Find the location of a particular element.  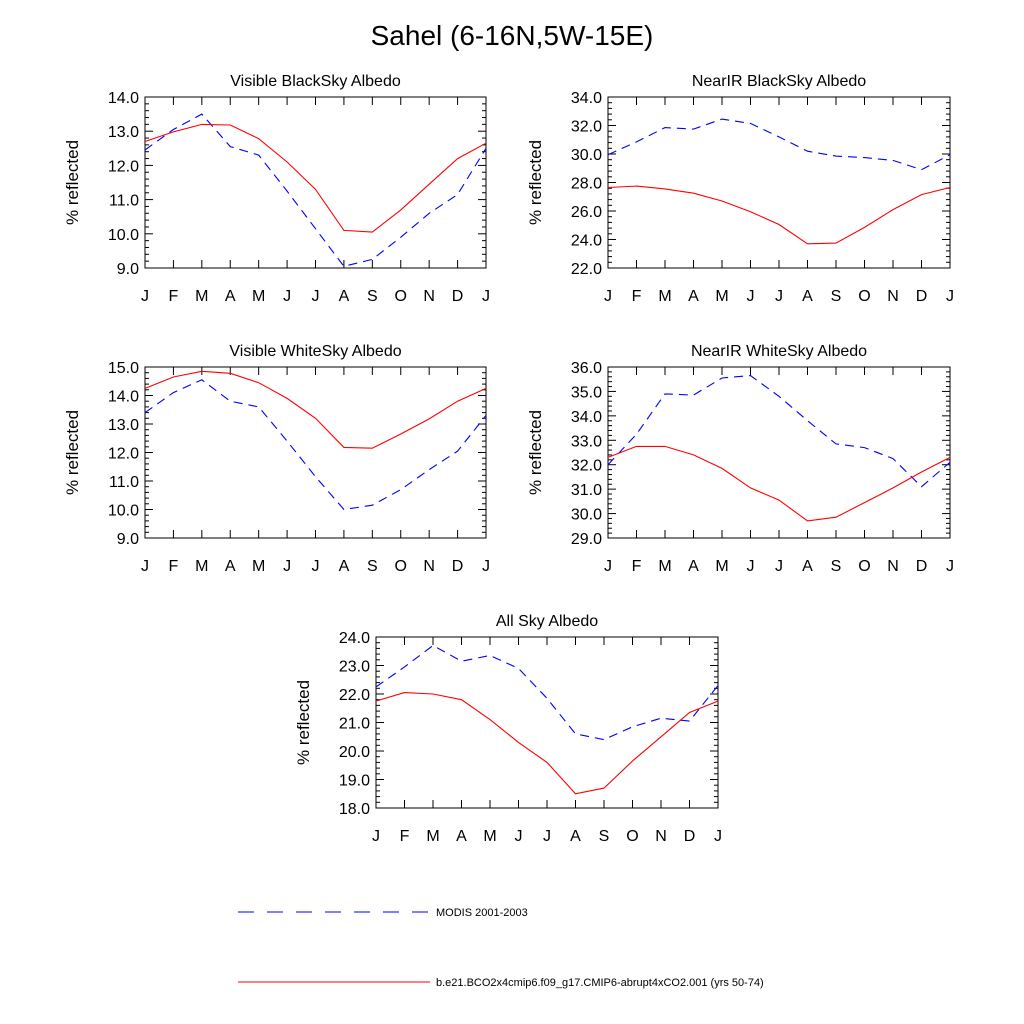

y-tick-label: 18.0 is located at coordinates (354, 809).